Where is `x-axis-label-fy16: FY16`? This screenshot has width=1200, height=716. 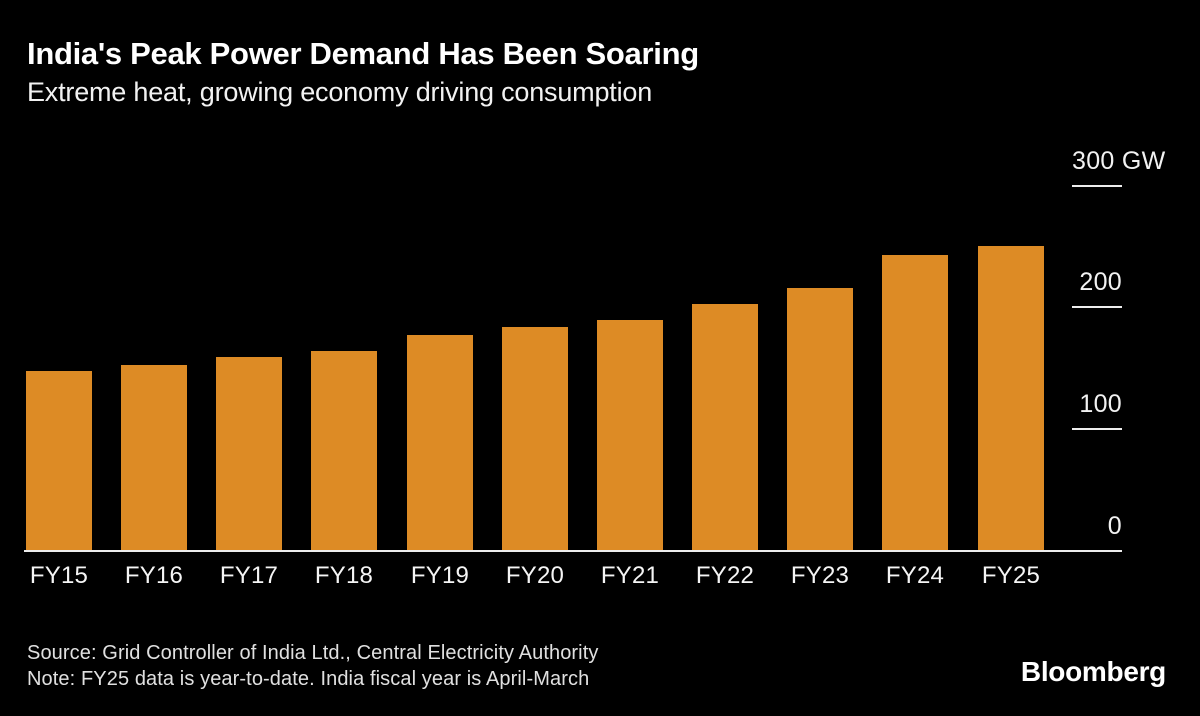
x-axis-label-fy16: FY16 is located at coordinates (154, 575).